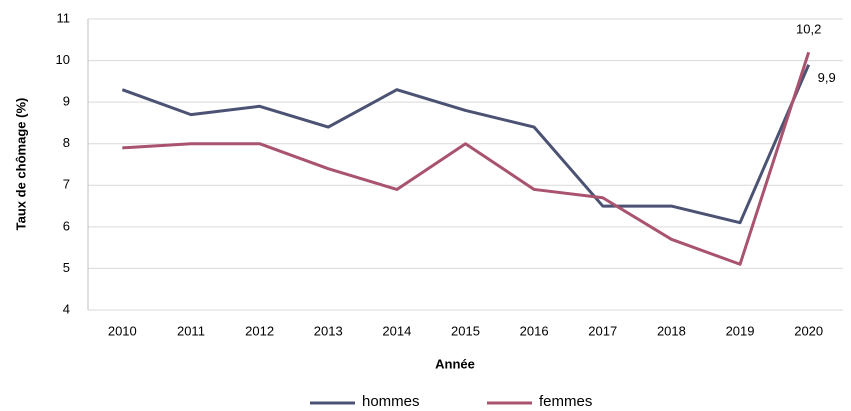 This screenshot has width=851, height=411. Describe the element at coordinates (396, 330) in the screenshot. I see `x-tick-label: 2014` at that location.